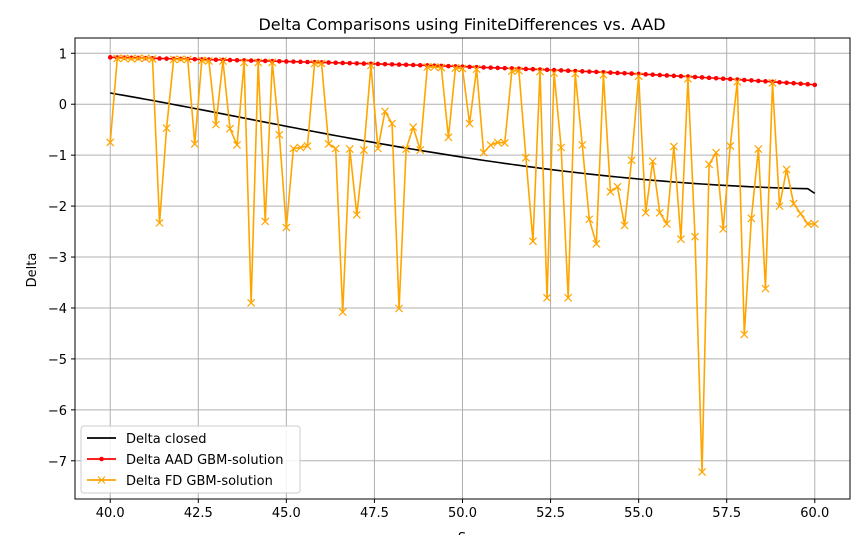 This screenshot has width=864, height=535. I want to click on y-tick-label: −2, so click(57, 207).